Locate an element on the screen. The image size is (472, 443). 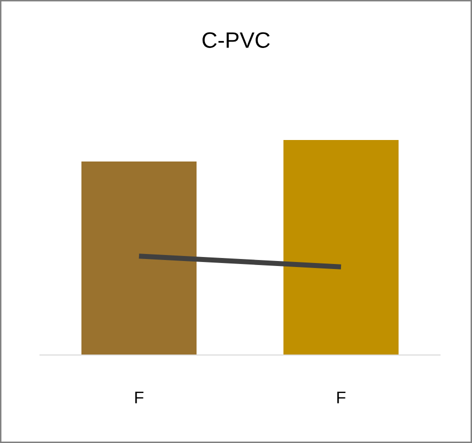
chart-title: C-PVC is located at coordinates (236, 40).